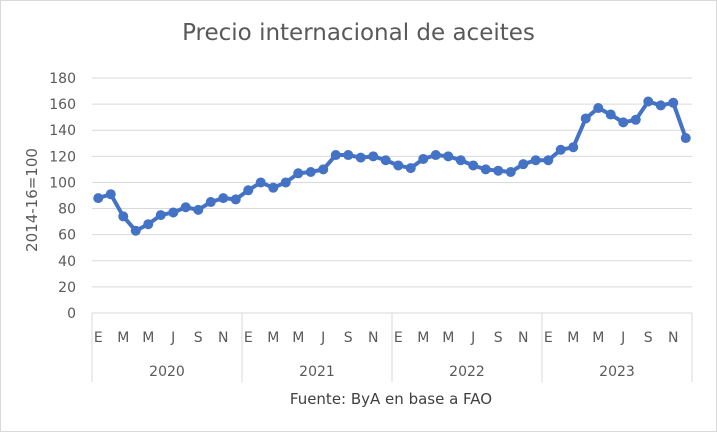 The width and height of the screenshot is (717, 432). Describe the element at coordinates (32, 200) in the screenshot. I see `y-axis-label: 2014-16=100` at that location.